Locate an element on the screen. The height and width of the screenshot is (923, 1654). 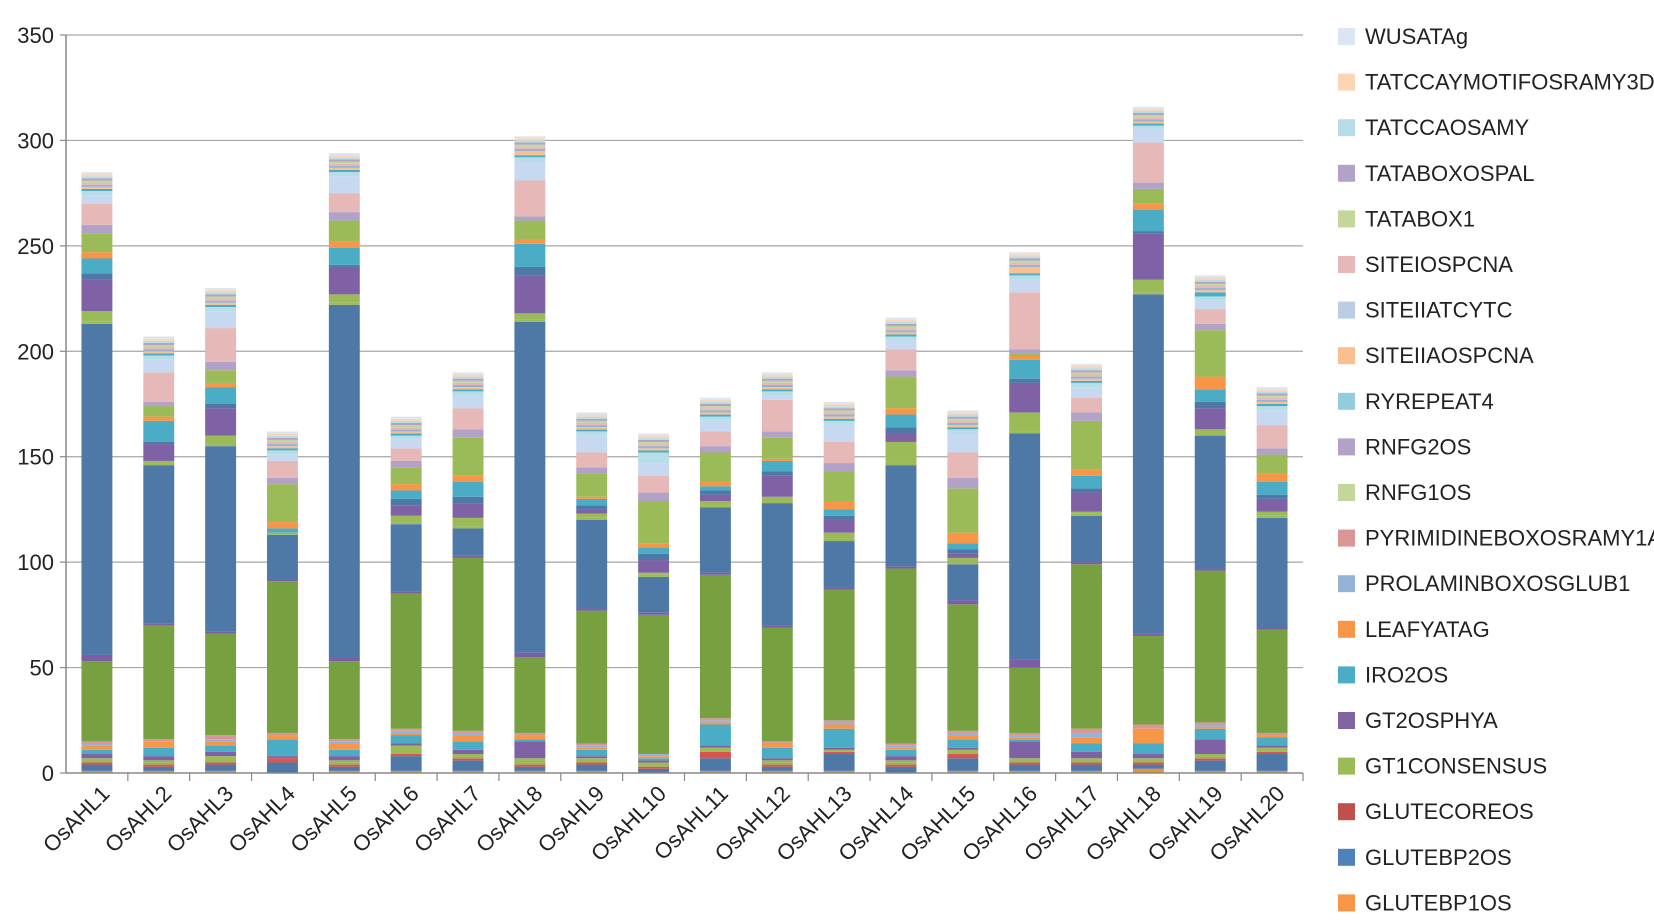
bar-segment-wusatag is located at coordinates (592, 413).